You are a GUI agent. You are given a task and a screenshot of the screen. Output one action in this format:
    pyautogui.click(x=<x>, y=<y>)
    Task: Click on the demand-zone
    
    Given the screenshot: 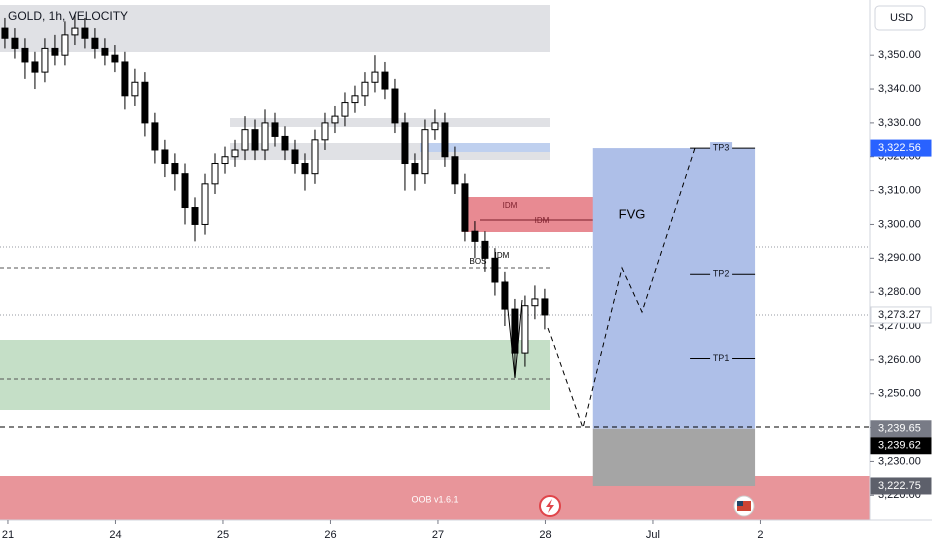 What is the action you would take?
    pyautogui.click(x=275, y=375)
    